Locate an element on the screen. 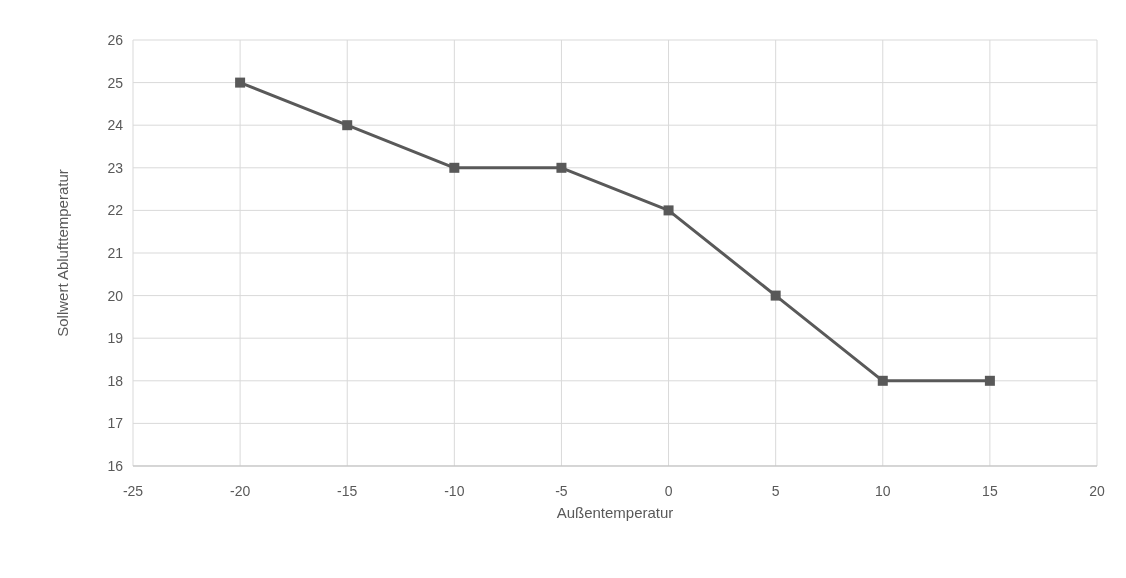 The image size is (1126, 578). y-tick-label: 22 is located at coordinates (115, 210).